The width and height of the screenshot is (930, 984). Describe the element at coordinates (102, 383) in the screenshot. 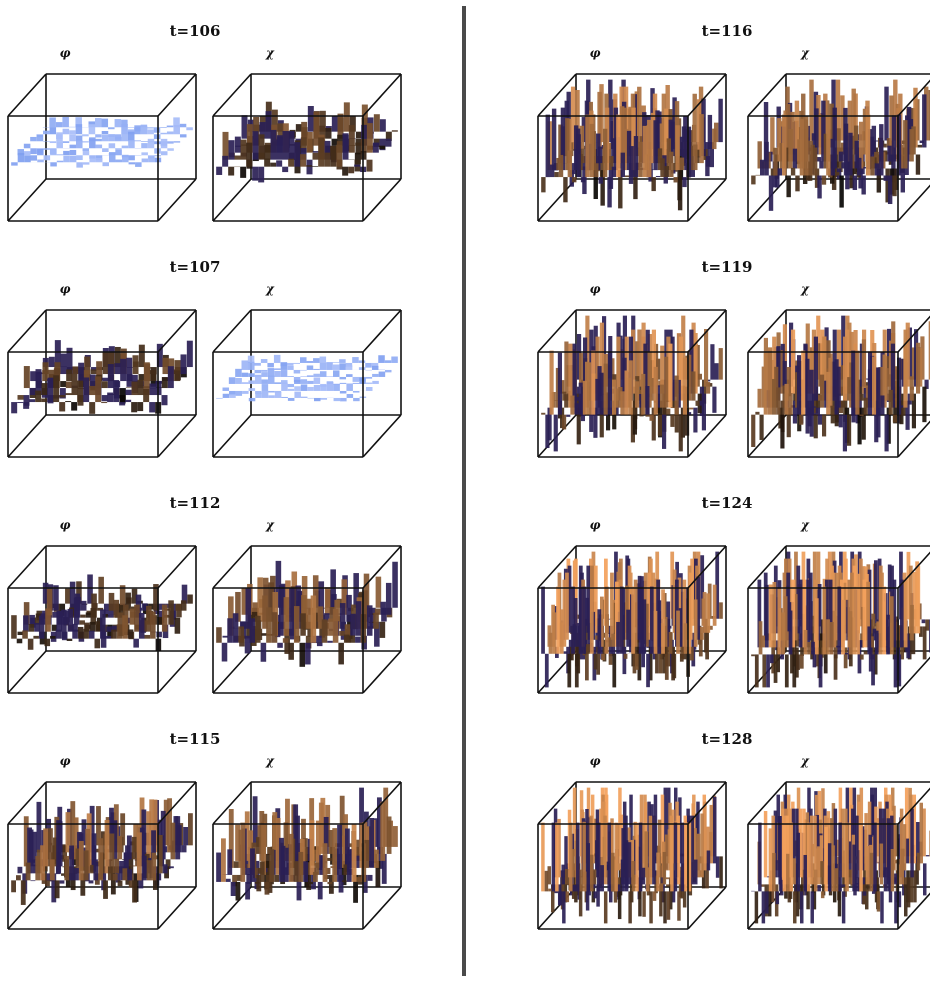

I see `phi-surface-plot` at that location.